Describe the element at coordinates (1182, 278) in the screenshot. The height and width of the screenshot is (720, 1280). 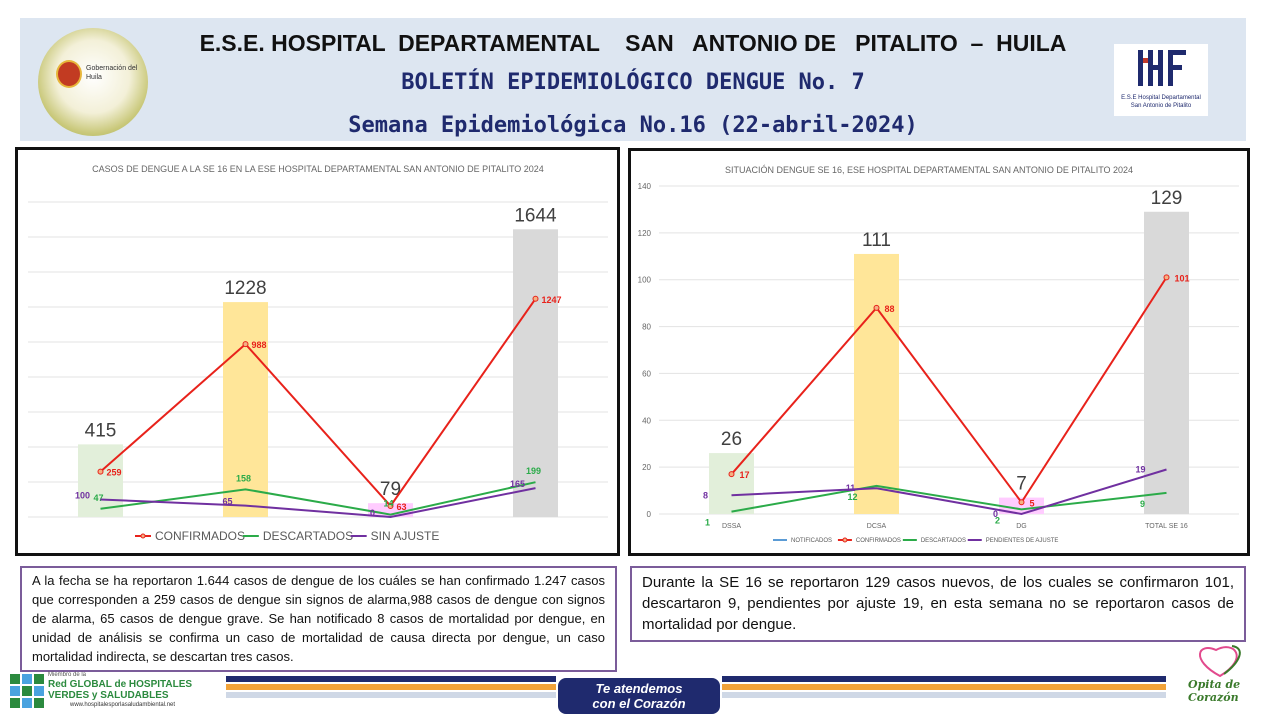
I see `series-label-1: 101` at that location.